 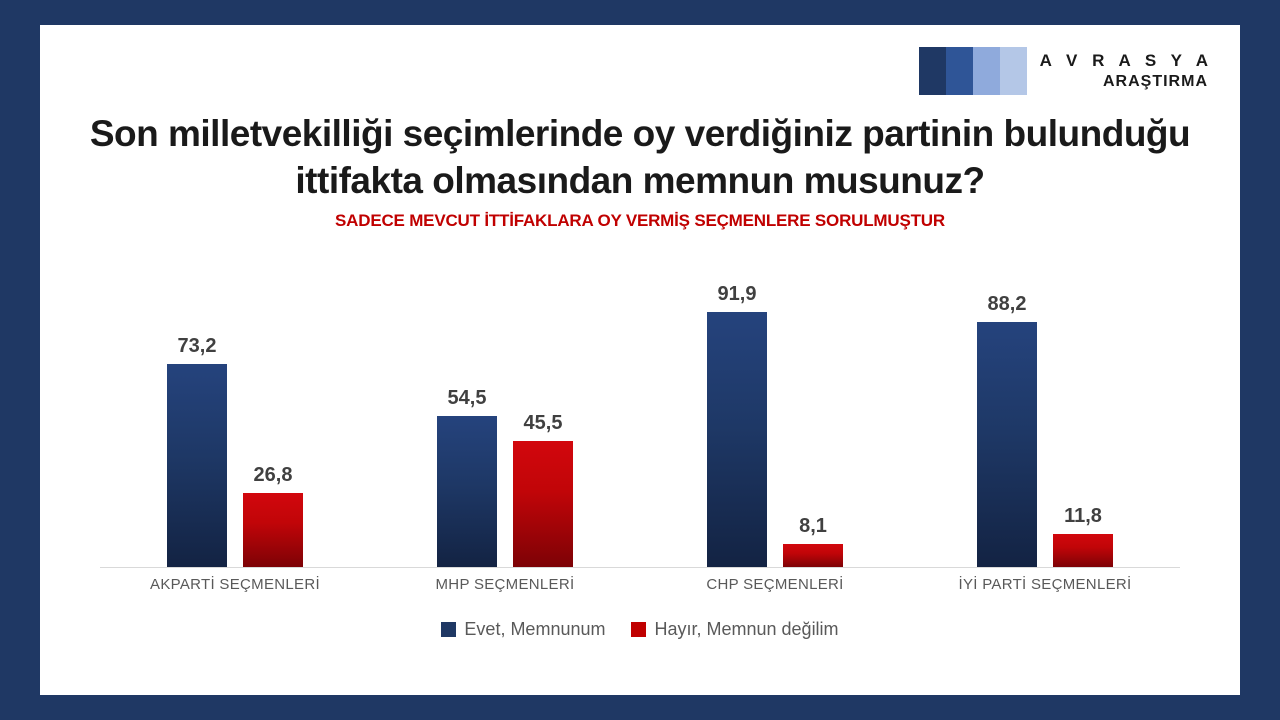 I want to click on data-label: 91,9, so click(x=737, y=293).